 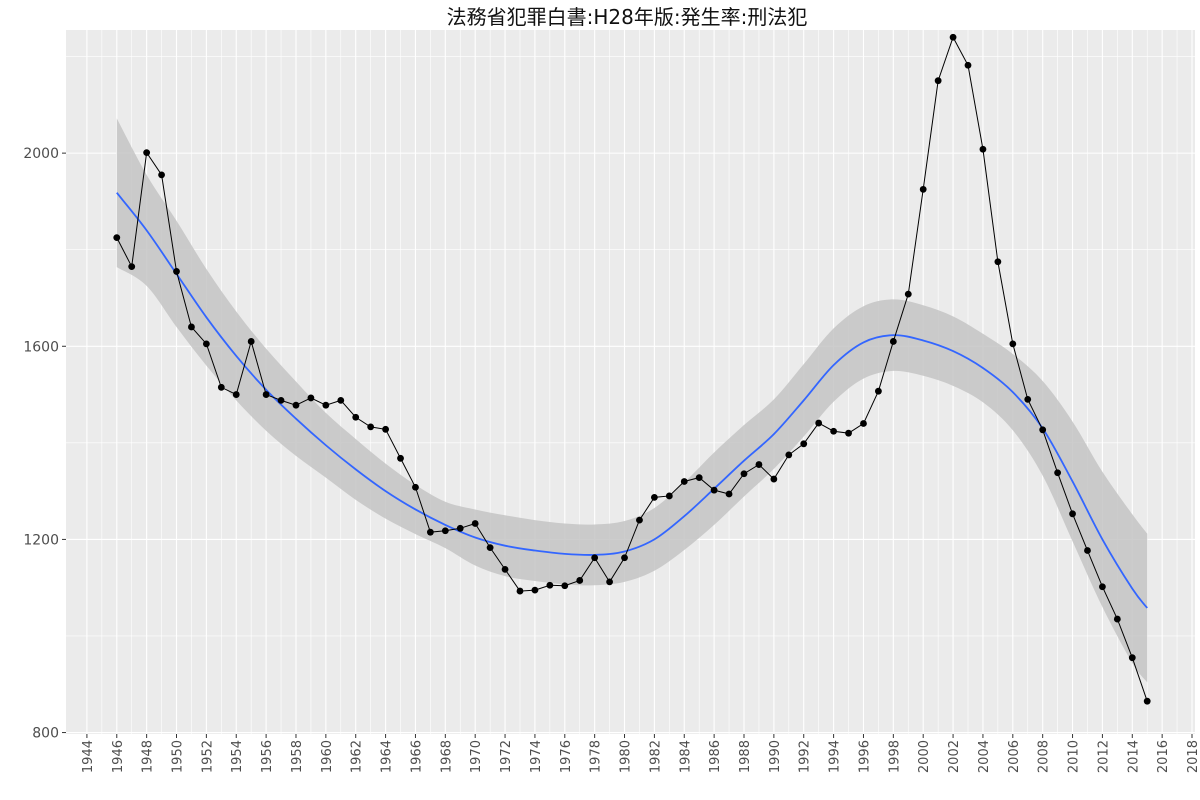 I want to click on x-tick-label: 1968, so click(x=446, y=756).